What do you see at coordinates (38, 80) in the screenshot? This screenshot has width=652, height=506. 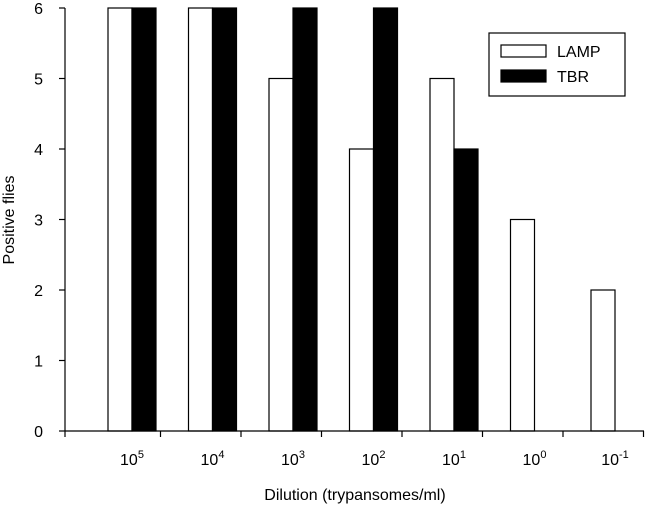 I see `y-tick-label-5: 5` at bounding box center [38, 80].